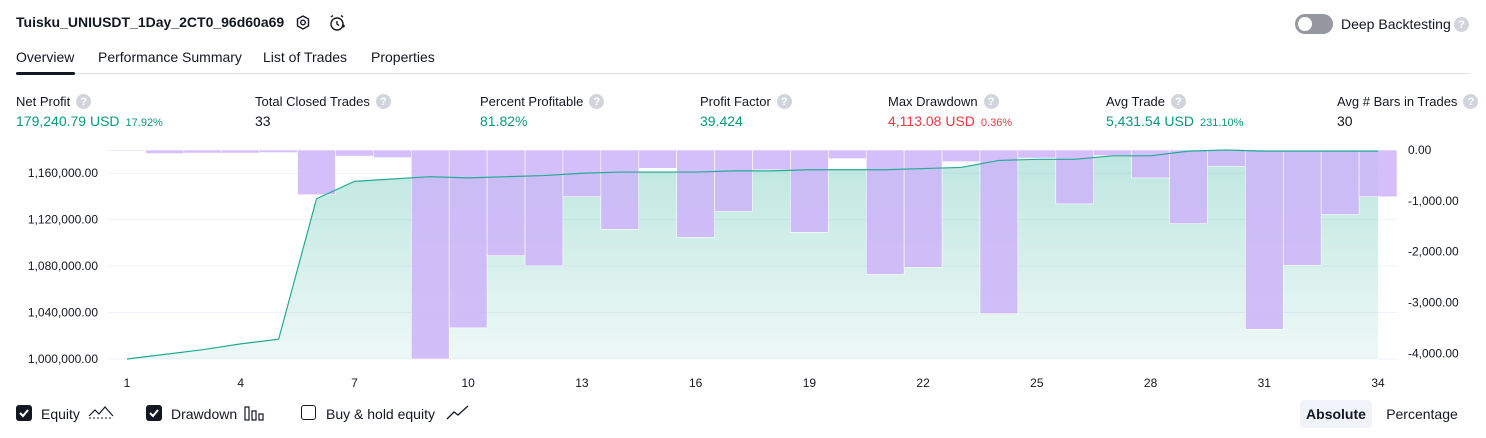 The image size is (1486, 438). Describe the element at coordinates (43, 101) in the screenshot. I see `metric-label-text: Net Profit` at that location.